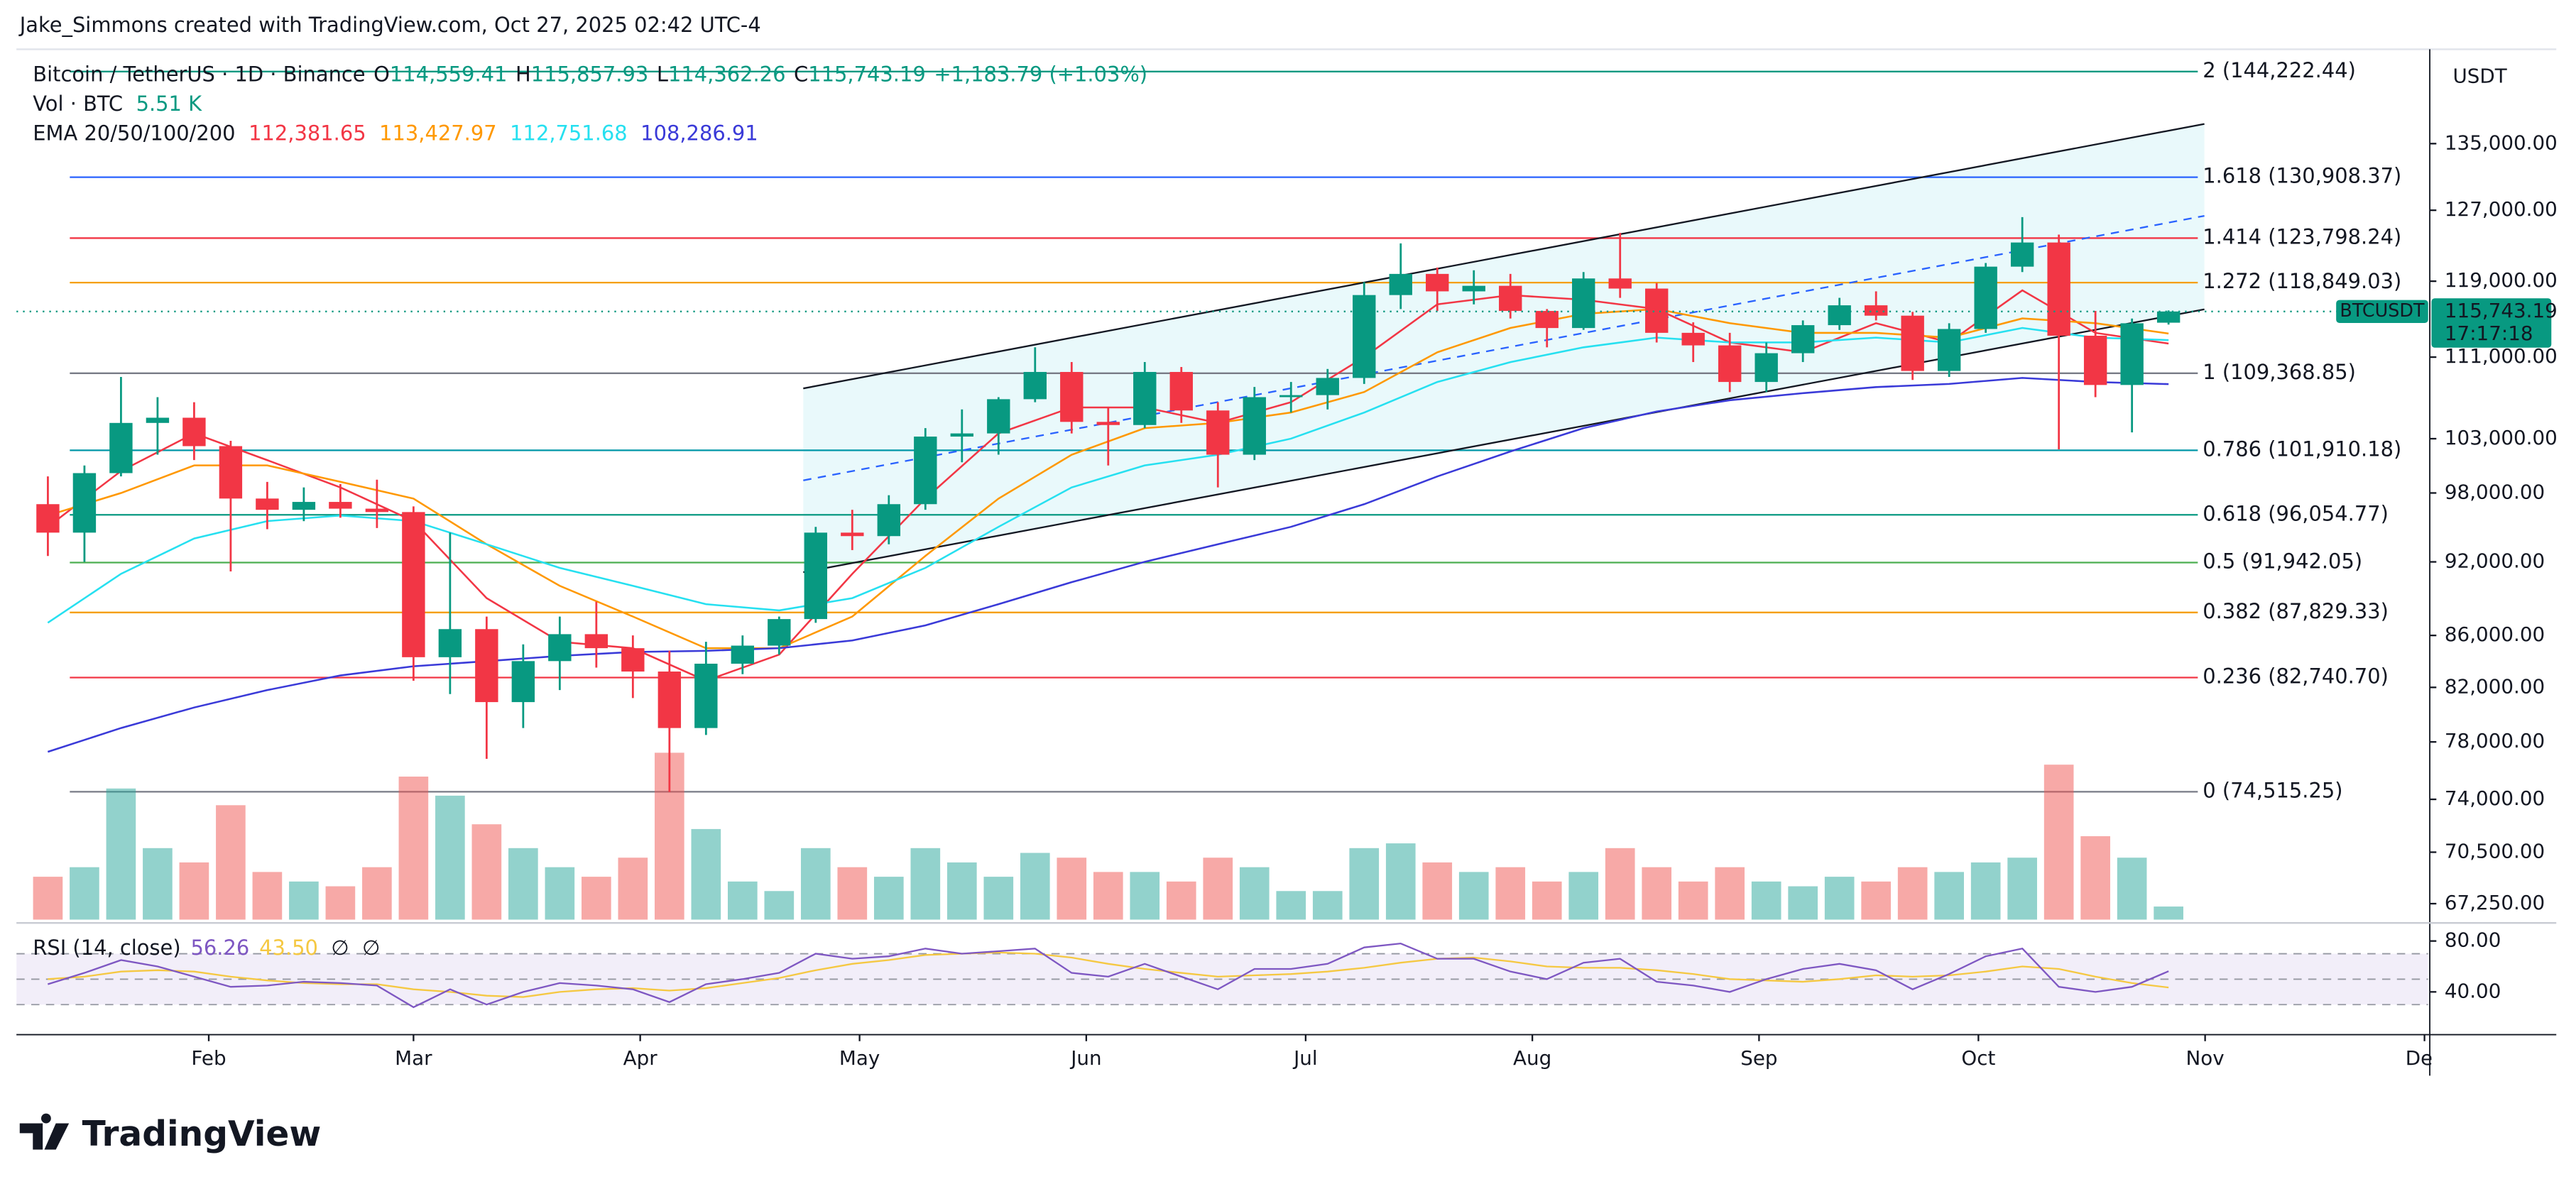 This screenshot has height=1189, width=2576. I want to click on fib-label: 1.618 (130,908.37), so click(2302, 176).